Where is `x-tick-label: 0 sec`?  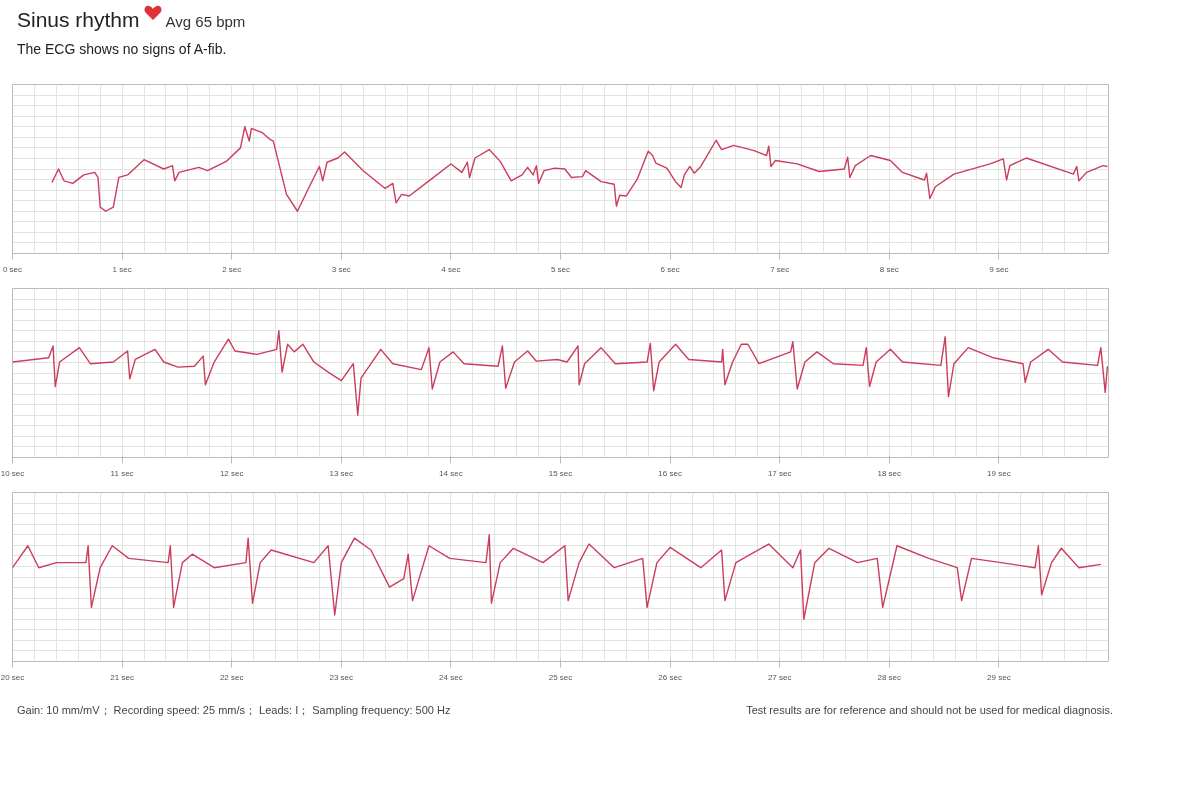 x-tick-label: 0 sec is located at coordinates (12, 269).